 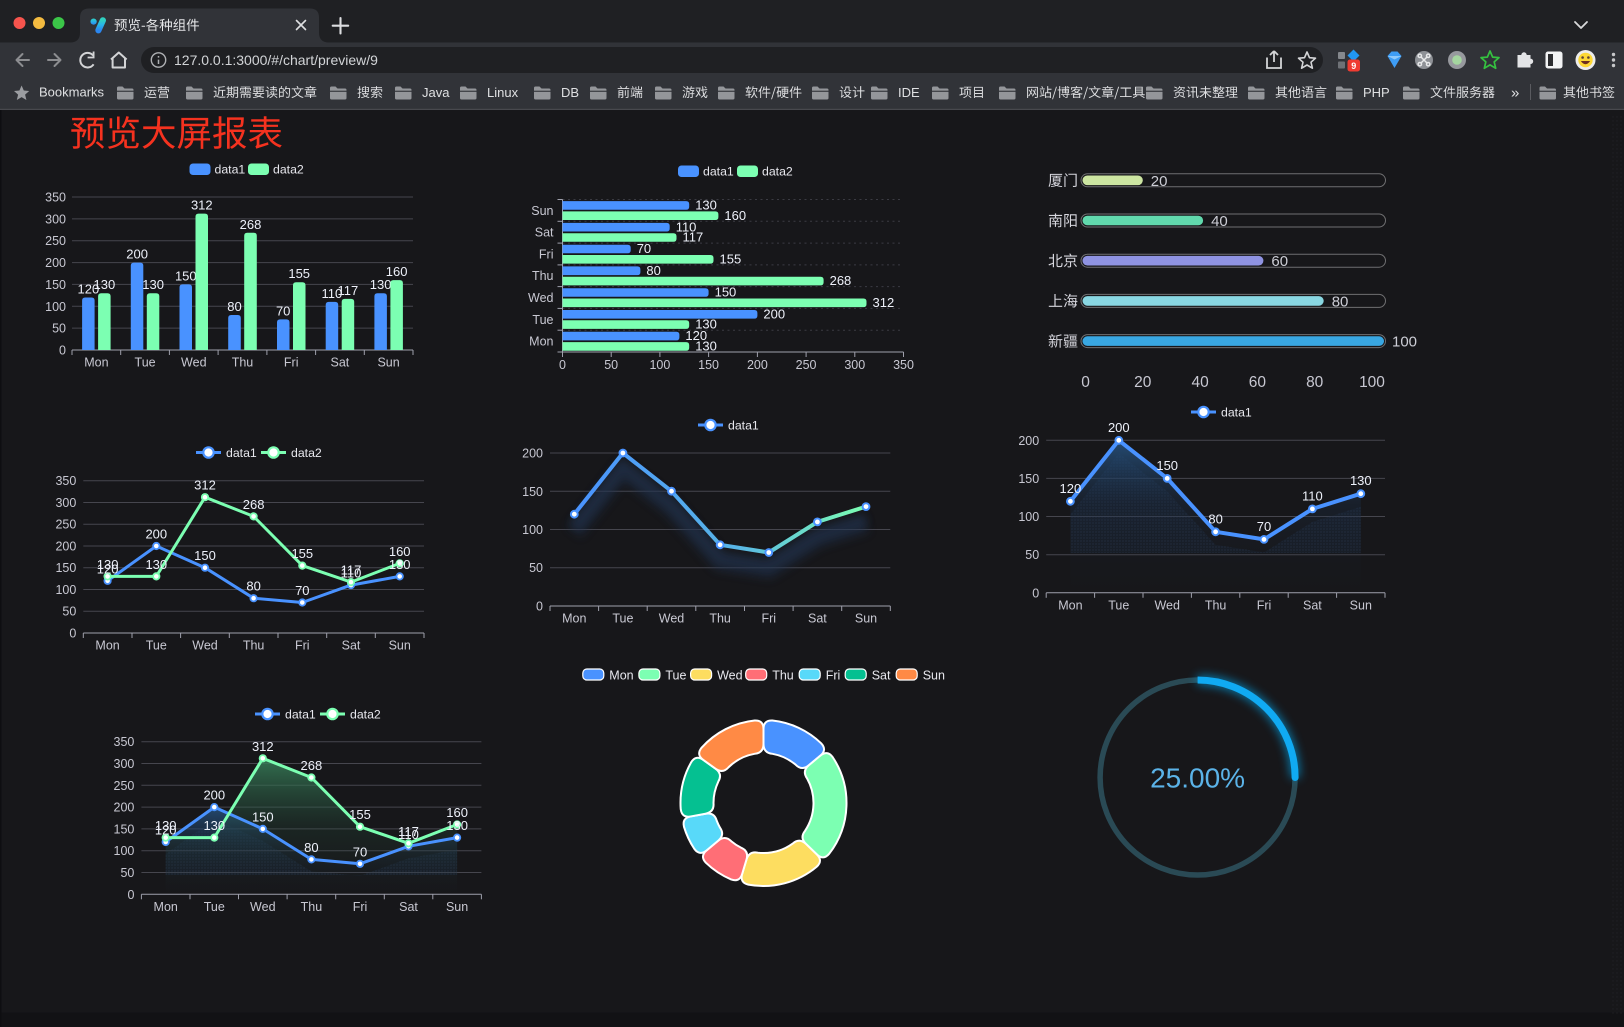 What do you see at coordinates (1143, 382) in the screenshot?
I see `svg-text: 20` at bounding box center [1143, 382].